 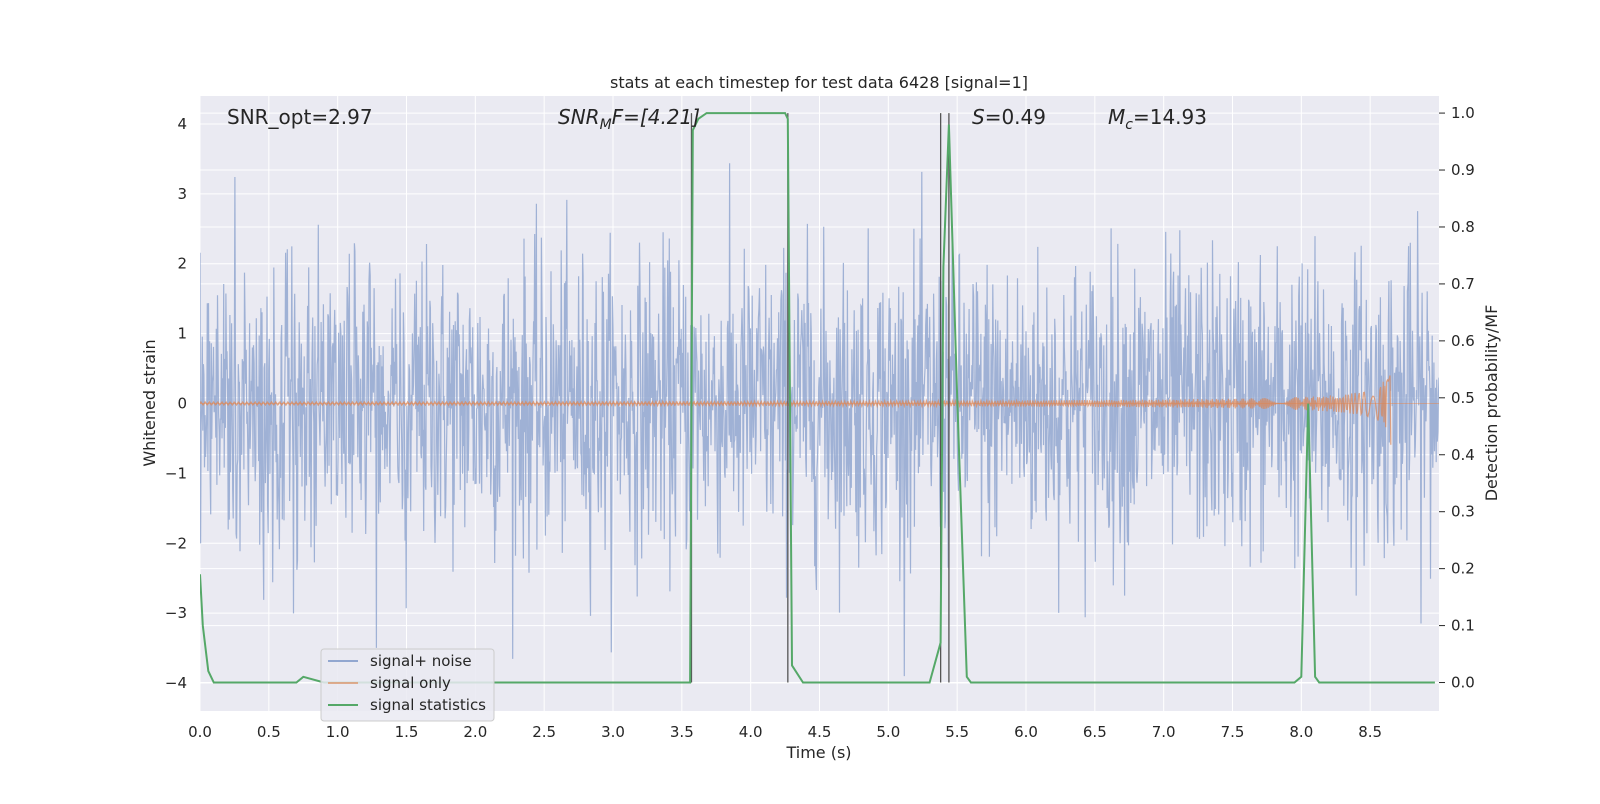 I want to click on y-right-tick-labels: 1.0 0.9 0.8 0.7 0.6 0.5 0.4 0.3 0.2 0.1 0.0, so click(x=1457, y=398).